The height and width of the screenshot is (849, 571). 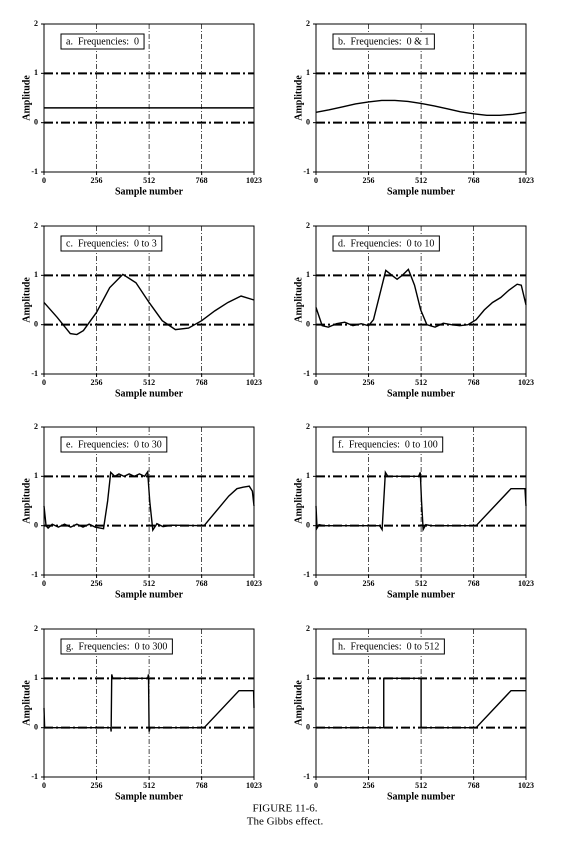 I want to click on chart-title: c. Frequencies: 0 to 3, so click(x=111, y=243).